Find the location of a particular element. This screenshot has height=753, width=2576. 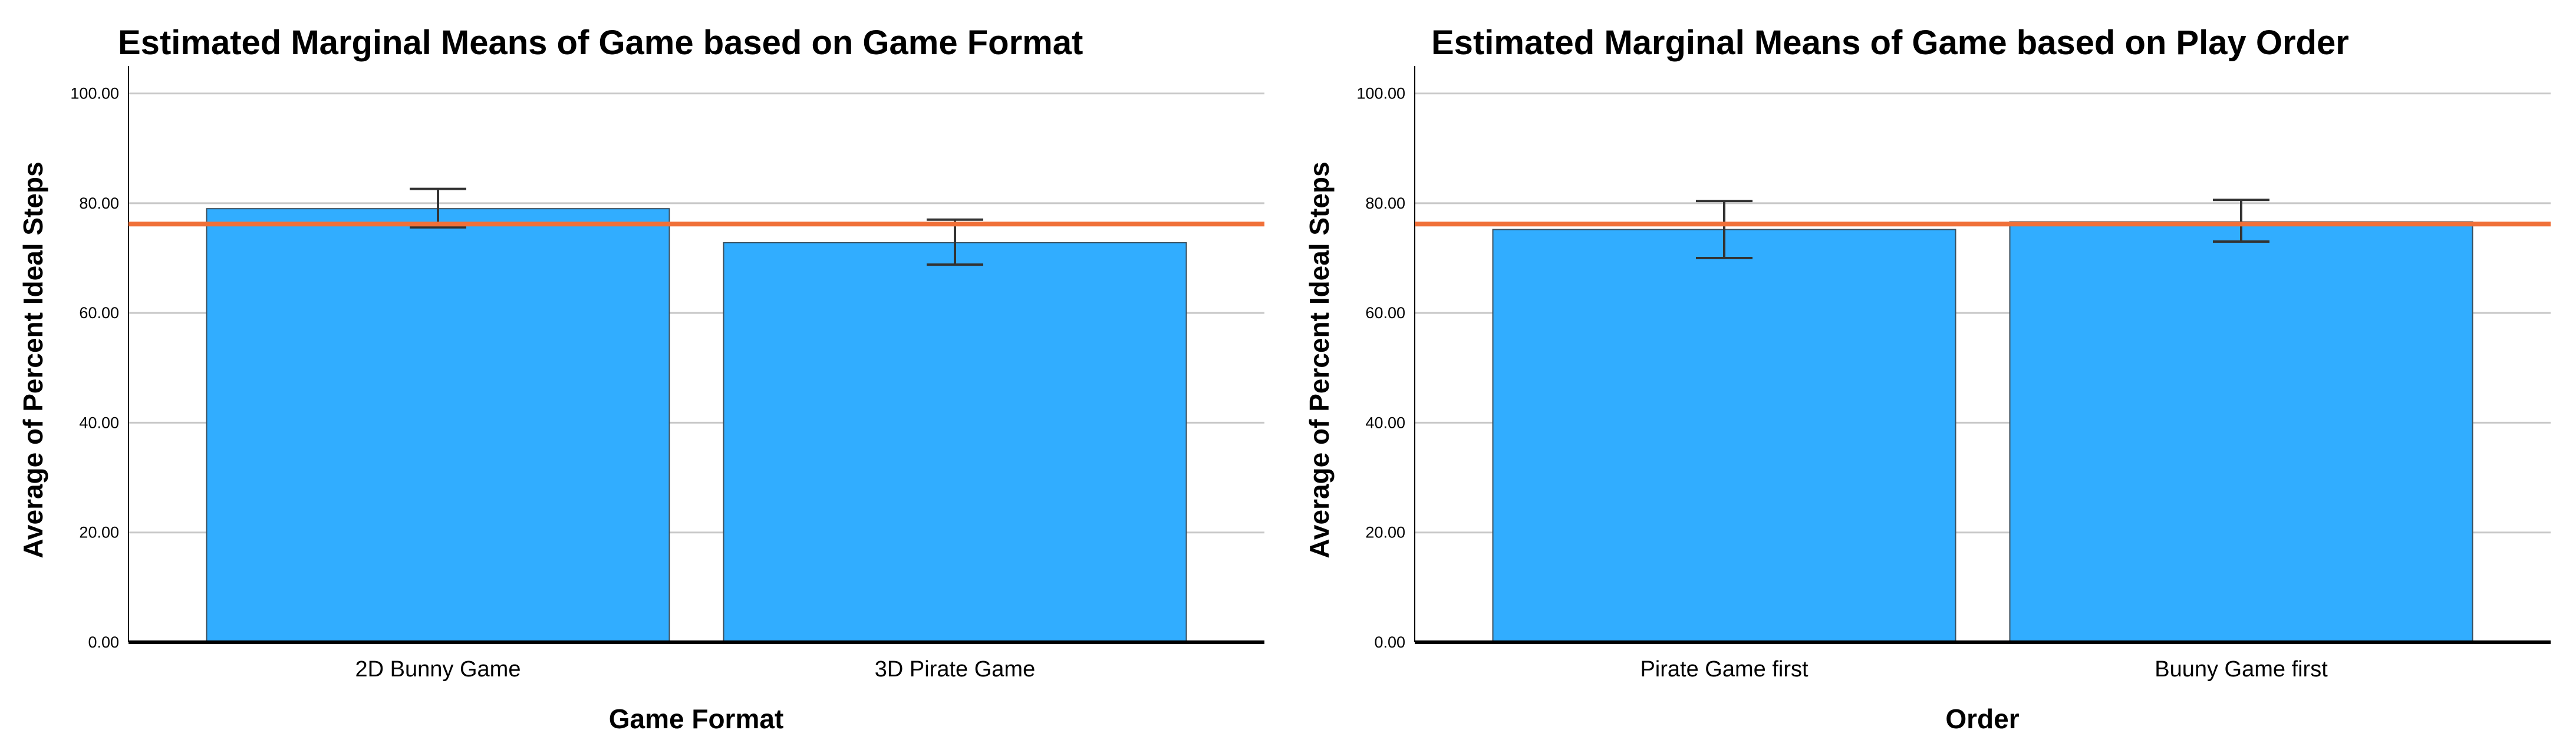

x-axis-title: Order is located at coordinates (1982, 719).